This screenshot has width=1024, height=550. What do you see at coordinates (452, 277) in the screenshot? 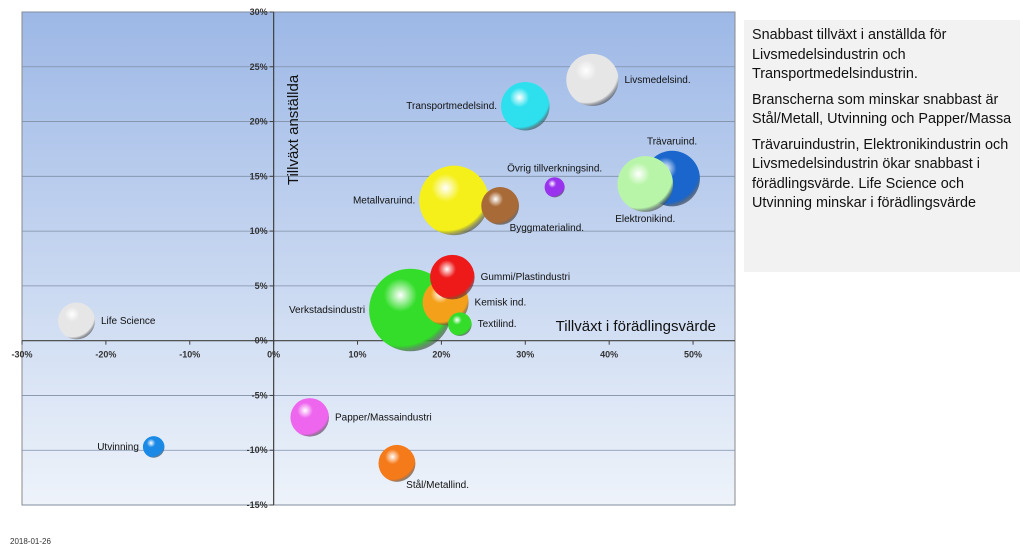
I see `bubble-gummi-plastindustri` at bounding box center [452, 277].